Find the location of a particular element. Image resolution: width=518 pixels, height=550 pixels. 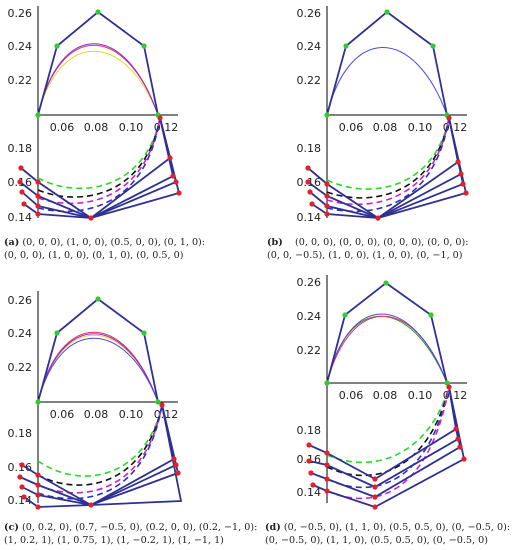

y-tick-016: 0.16 is located at coordinates (20, 467).